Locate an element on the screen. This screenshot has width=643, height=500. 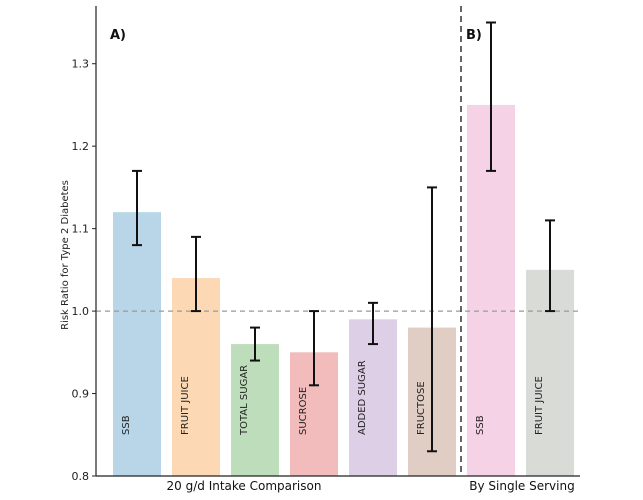
panel-b-group-label: By Single Serving is located at coordinates (521, 486).